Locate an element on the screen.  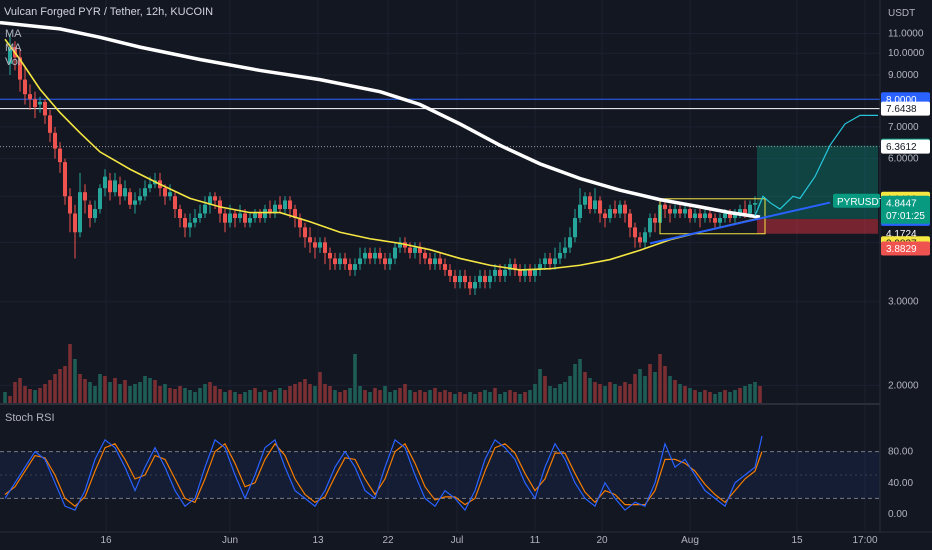
long-position-tool is located at coordinates (817, 189).